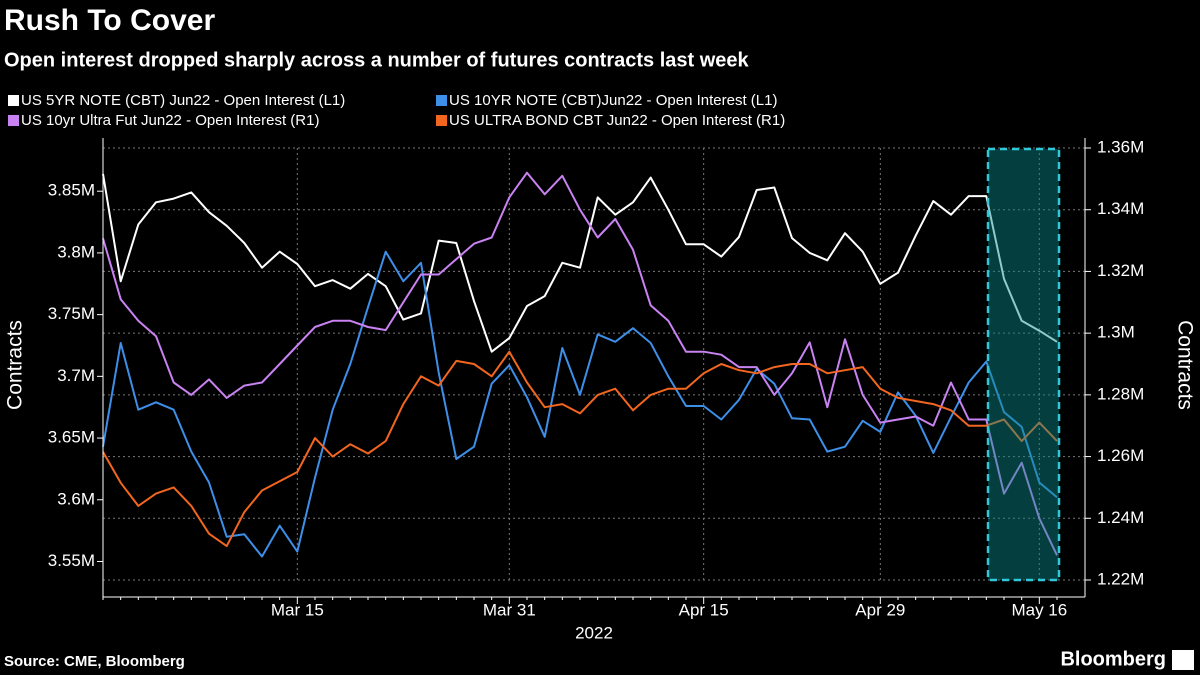  Describe the element at coordinates (1120, 455) in the screenshot. I see `y2-tick-label: 1.26M` at that location.